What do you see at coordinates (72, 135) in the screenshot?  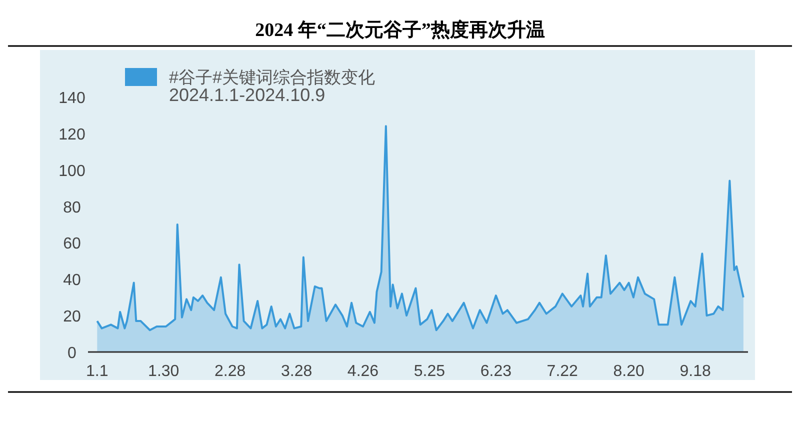 I see `y-tick-label: 120` at bounding box center [72, 135].